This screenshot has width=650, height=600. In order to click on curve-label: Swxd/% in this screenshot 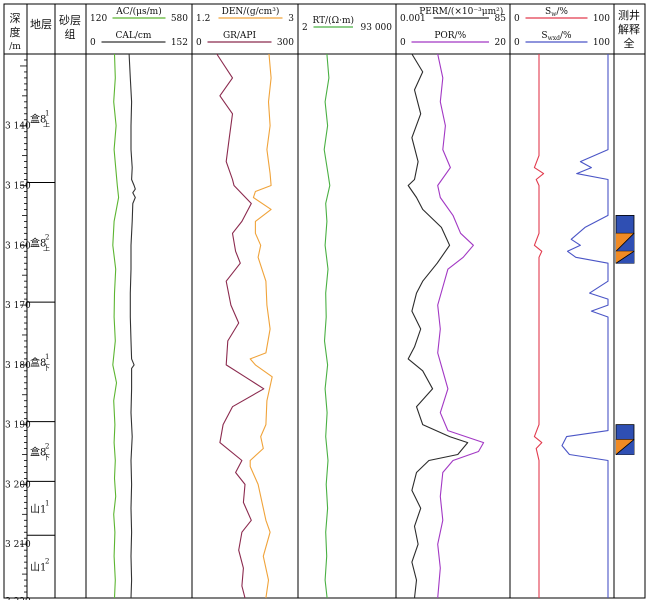, I will do `click(556, 36)`.